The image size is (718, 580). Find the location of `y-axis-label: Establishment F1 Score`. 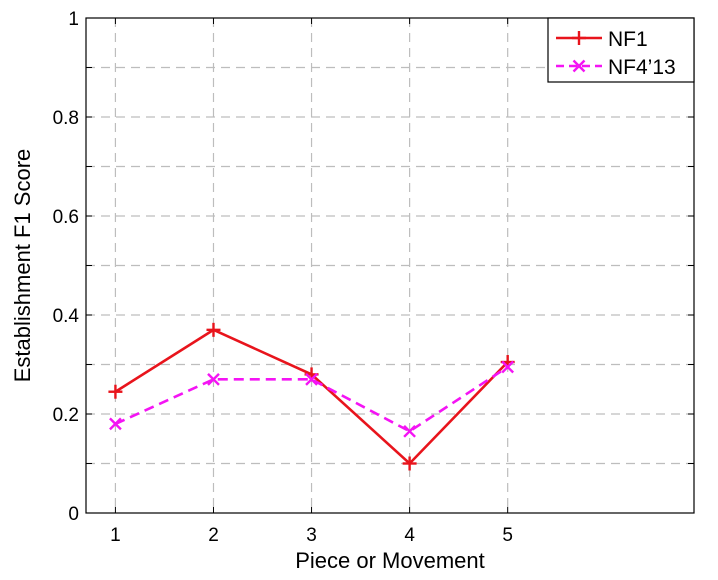

y-axis-label: Establishment F1 Score is located at coordinates (22, 266).